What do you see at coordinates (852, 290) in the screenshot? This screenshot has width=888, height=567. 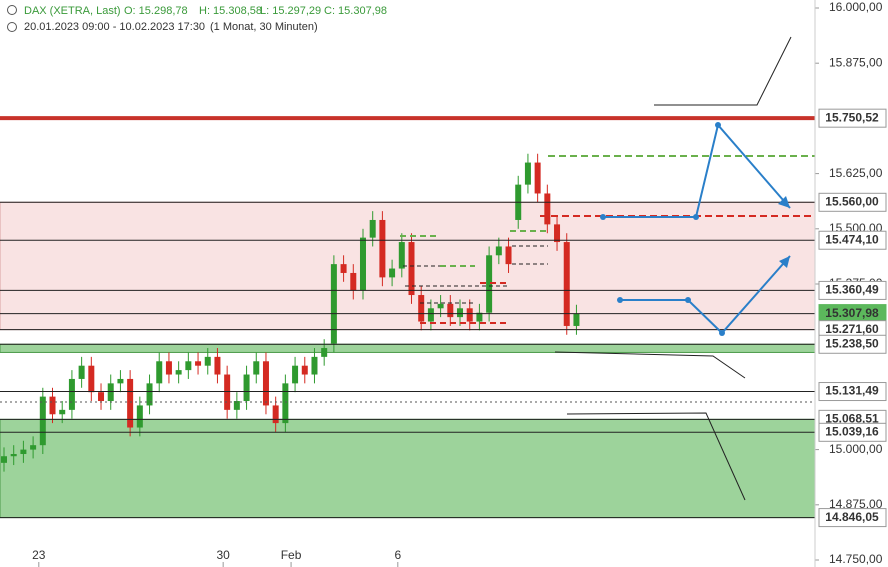 I see `level-label: 15.360,49` at bounding box center [852, 290].